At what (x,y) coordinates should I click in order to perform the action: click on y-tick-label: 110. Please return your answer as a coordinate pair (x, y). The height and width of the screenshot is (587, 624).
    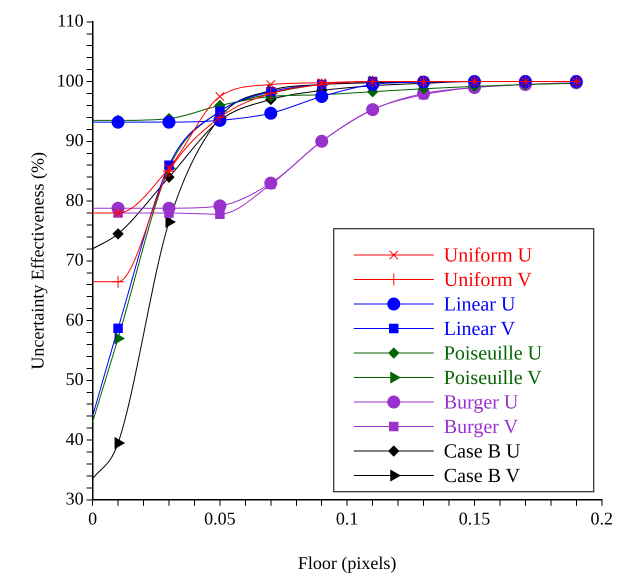
    Looking at the image, I should click on (70, 20).